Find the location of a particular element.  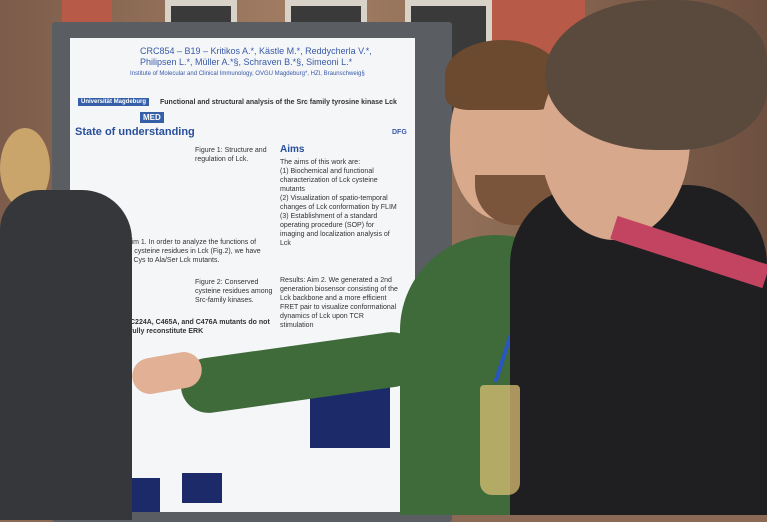

aims-intro: The aims of this work are: is located at coordinates (320, 162).